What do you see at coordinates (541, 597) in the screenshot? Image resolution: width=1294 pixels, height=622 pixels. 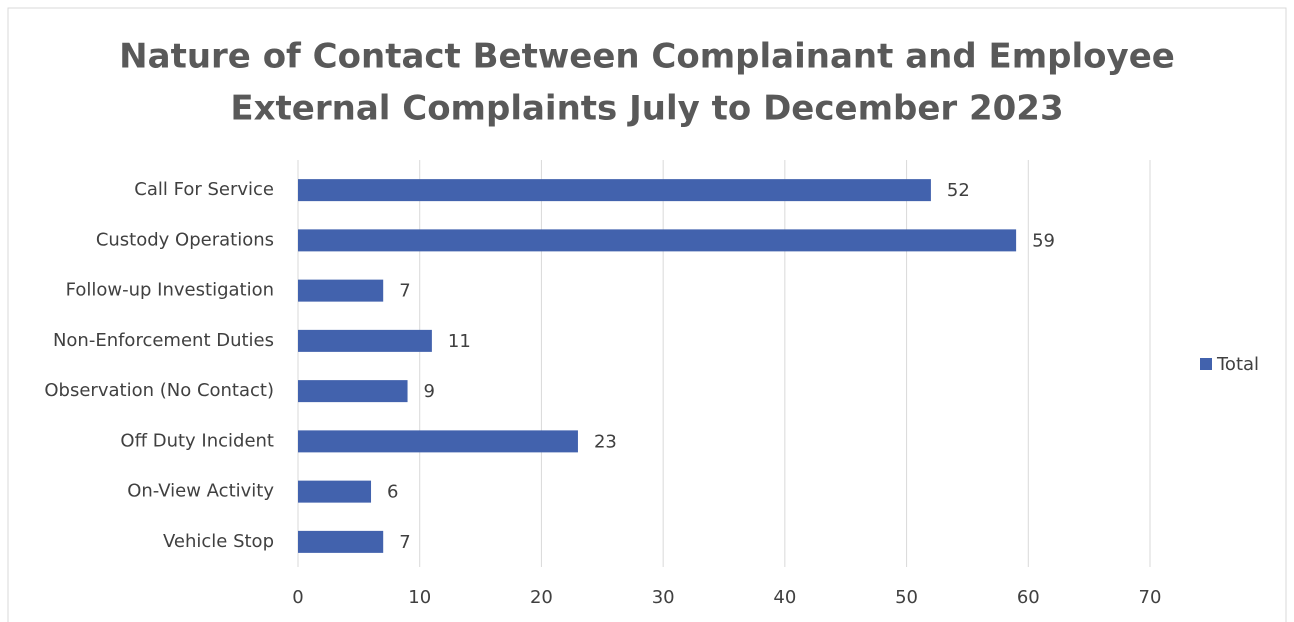 I see `x-tick-label: 20` at bounding box center [541, 597].